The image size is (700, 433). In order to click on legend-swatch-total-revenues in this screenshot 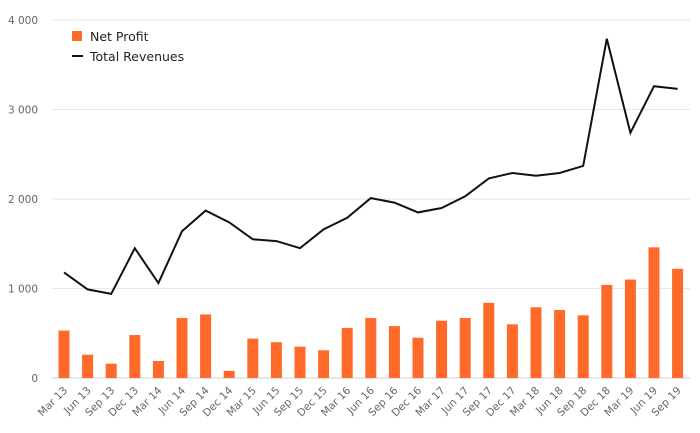, I will do `click(77, 56)`.